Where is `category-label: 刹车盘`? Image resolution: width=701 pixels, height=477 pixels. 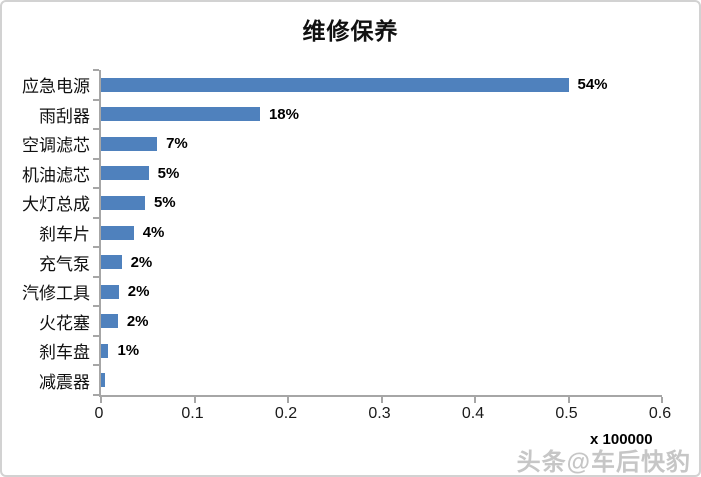 category-label: 刹车盘 is located at coordinates (64, 353).